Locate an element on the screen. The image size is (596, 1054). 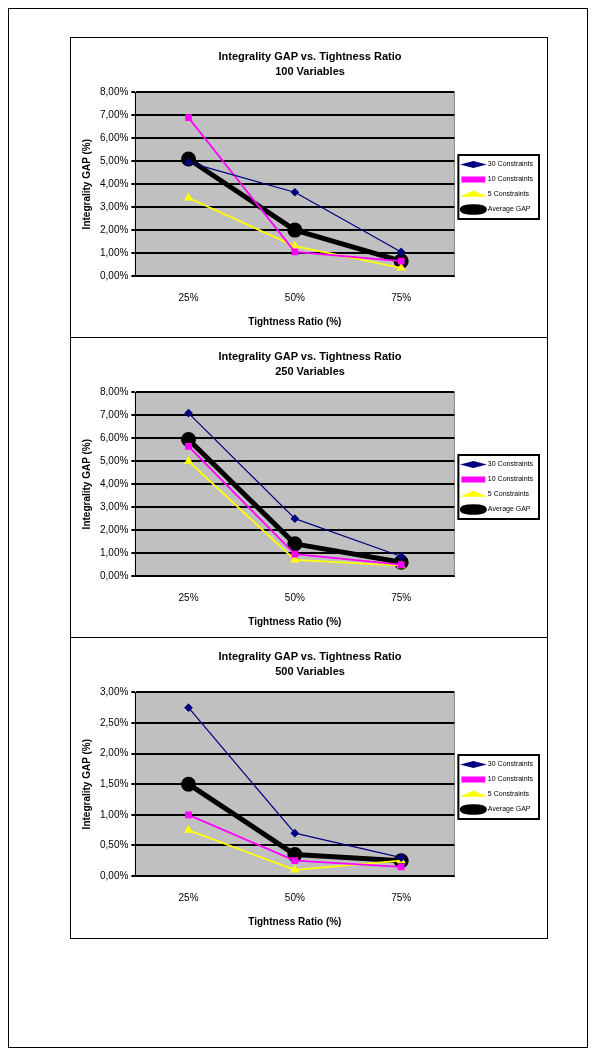
chart-subtitle: 100 Variables is located at coordinates (310, 70).